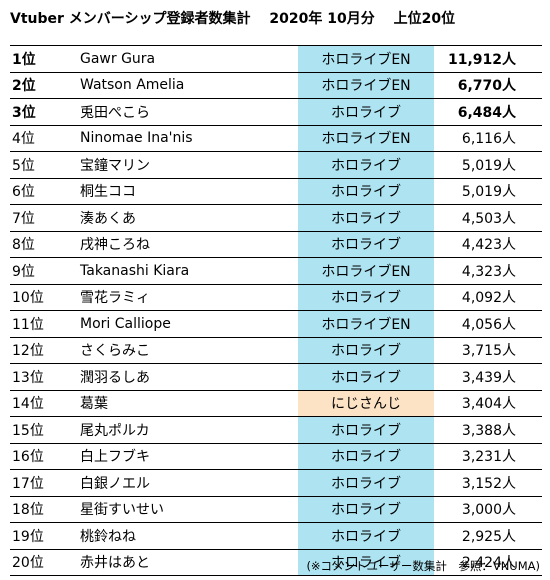 This screenshot has height=580, width=550. What do you see at coordinates (486, 112) in the screenshot?
I see `count-cell: 6,484人` at bounding box center [486, 112].